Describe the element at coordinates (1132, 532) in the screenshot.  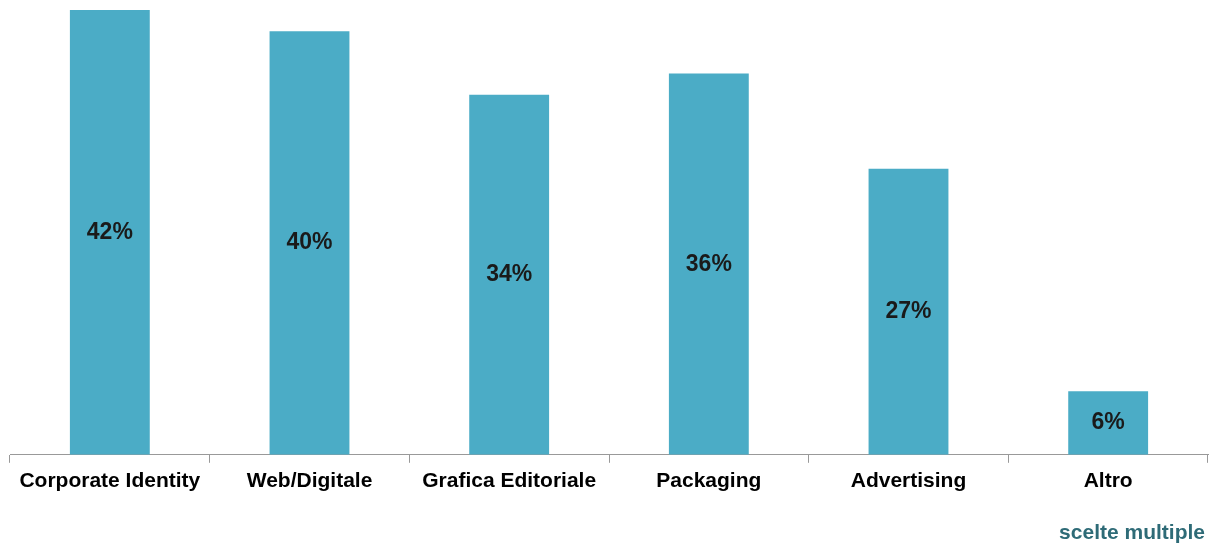
I see `text: scelte multiple` at that location.